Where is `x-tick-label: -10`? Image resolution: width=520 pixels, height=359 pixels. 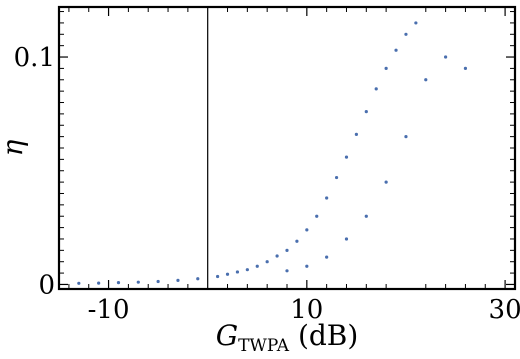
x-tick-label: -10 is located at coordinates (109, 310).